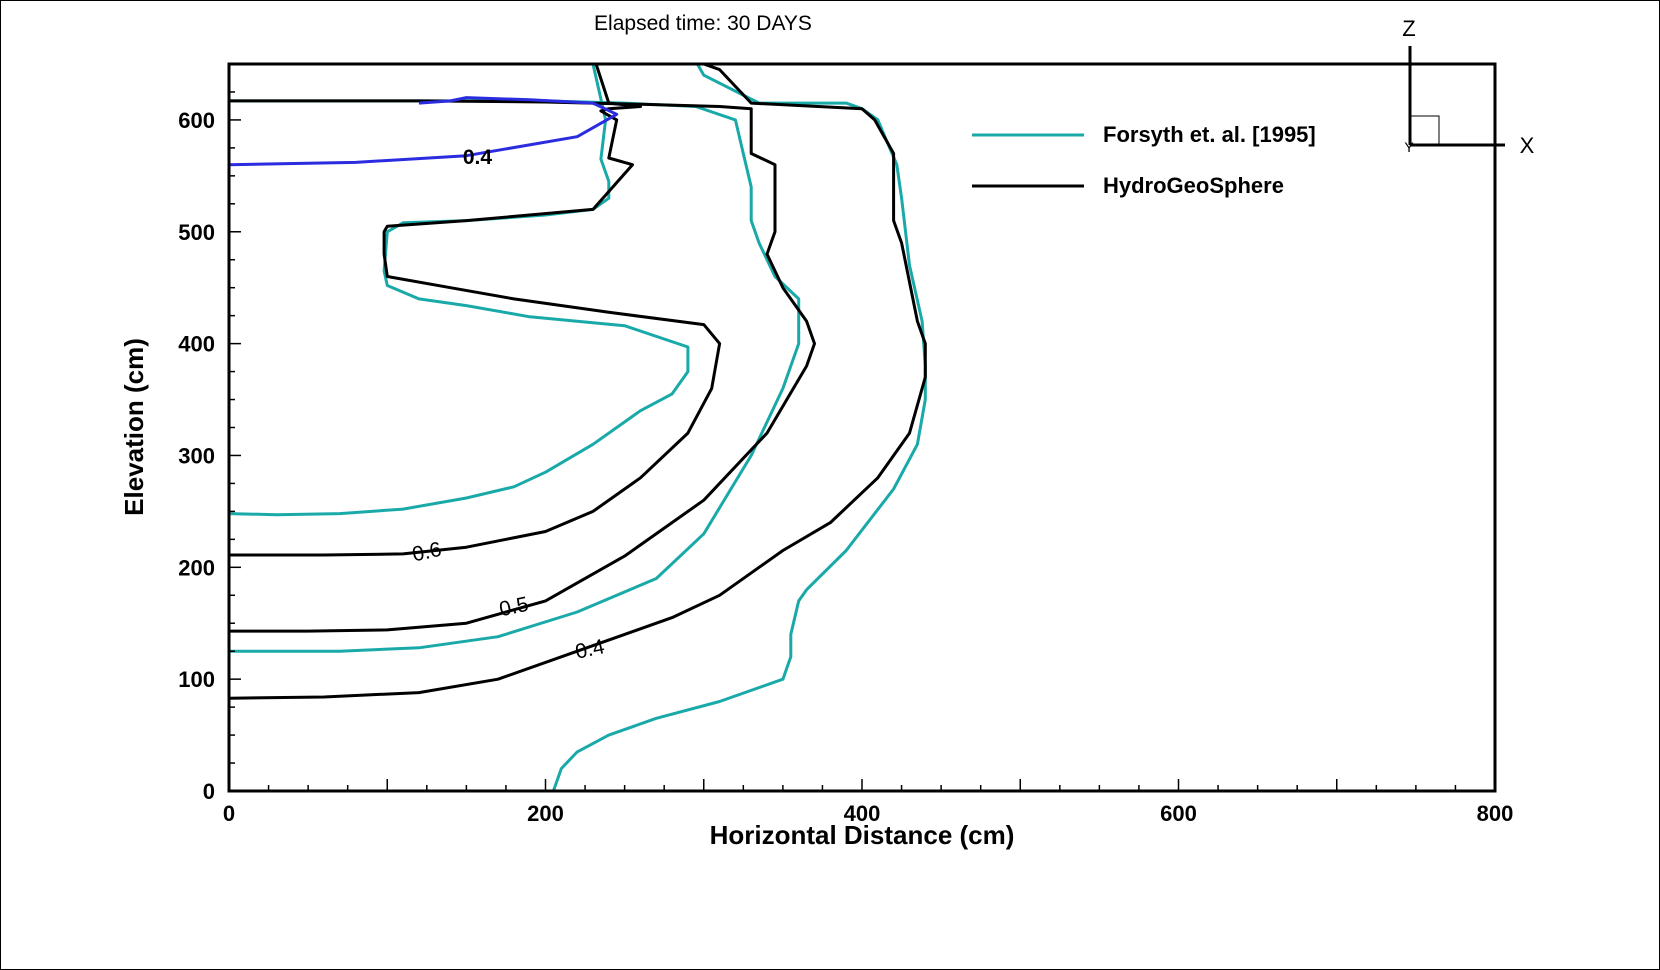 The image size is (1660, 970). Describe the element at coordinates (1209, 134) in the screenshot. I see `legend-label-forsyth: Forsyth et. al. [1995]` at that location.